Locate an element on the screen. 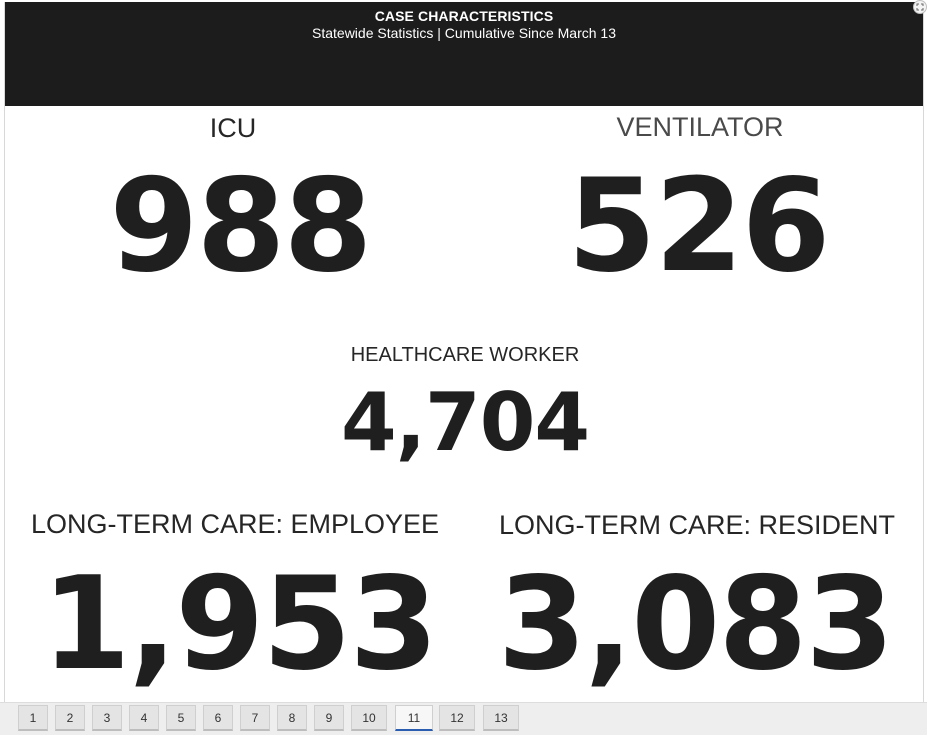 This screenshot has height=735, width=927. page-tab-11: 11 is located at coordinates (414, 718).